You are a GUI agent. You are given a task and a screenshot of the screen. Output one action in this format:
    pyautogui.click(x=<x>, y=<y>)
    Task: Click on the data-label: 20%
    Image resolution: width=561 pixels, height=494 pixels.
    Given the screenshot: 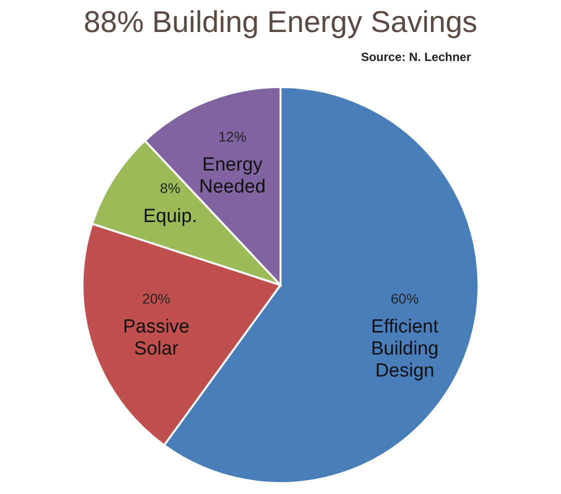 What is the action you would take?
    pyautogui.click(x=156, y=298)
    